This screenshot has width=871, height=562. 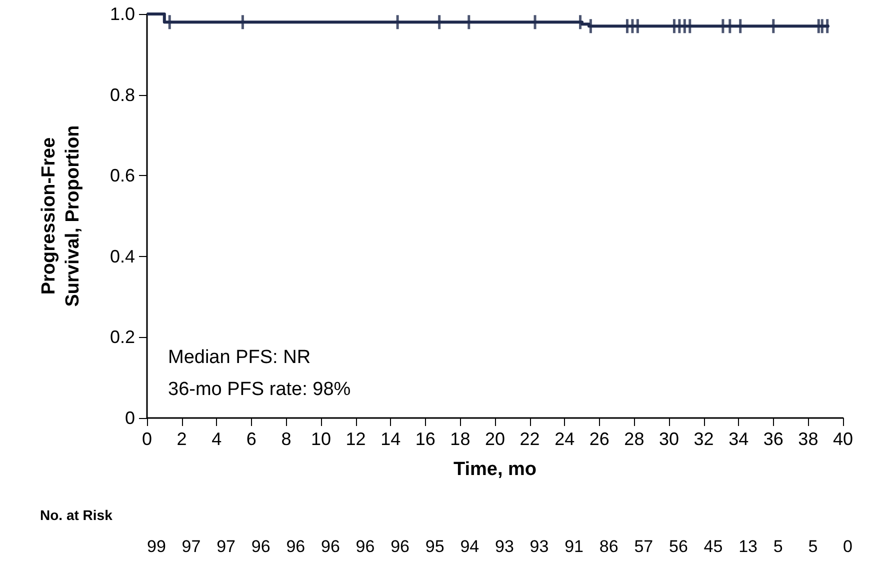 What do you see at coordinates (286, 439) in the screenshot?
I see `x-tick-label: 8` at bounding box center [286, 439].